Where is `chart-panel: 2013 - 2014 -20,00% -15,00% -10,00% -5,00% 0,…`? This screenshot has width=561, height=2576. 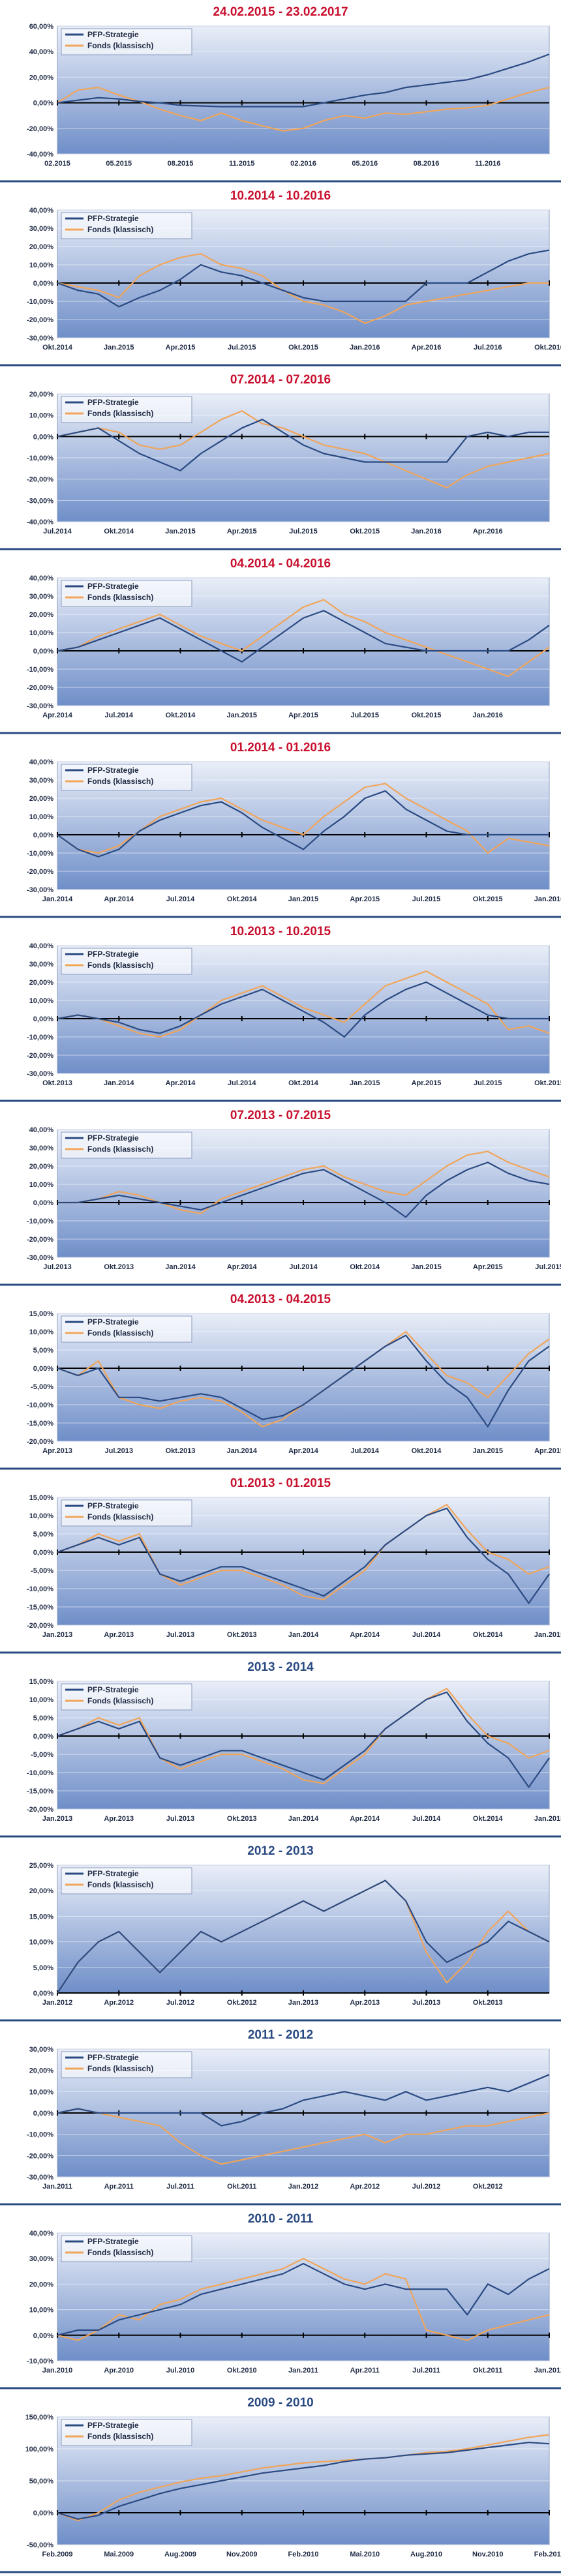
chart-panel: 2013 - 2014 -20,00% -15,00% -10,00% -5,00% 0,… is located at coordinates (280, 1747).